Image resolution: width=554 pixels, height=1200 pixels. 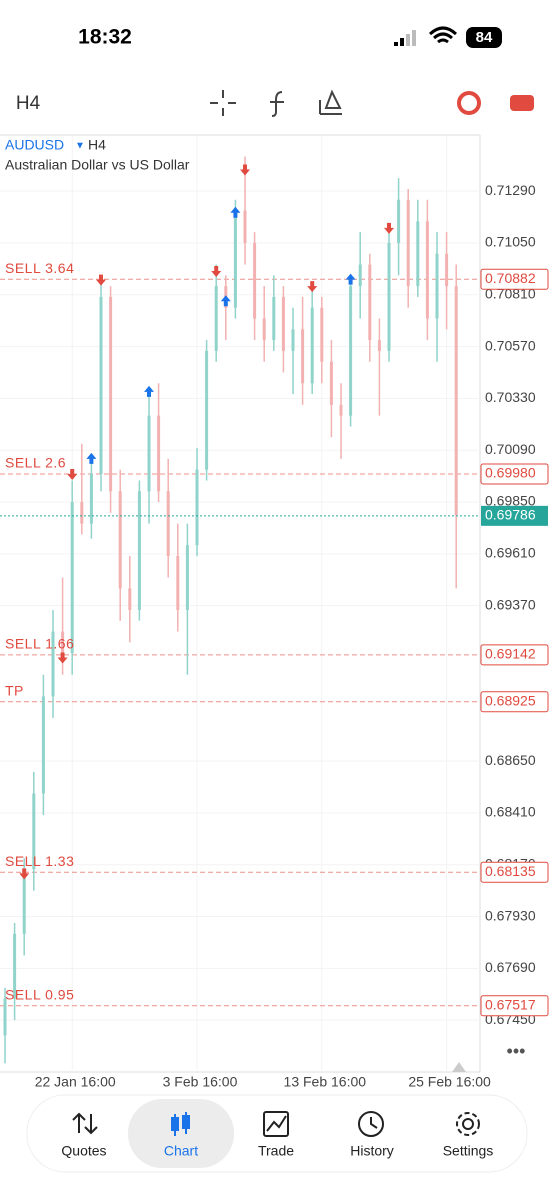 I want to click on order-price: 0.70882, so click(x=510, y=278).